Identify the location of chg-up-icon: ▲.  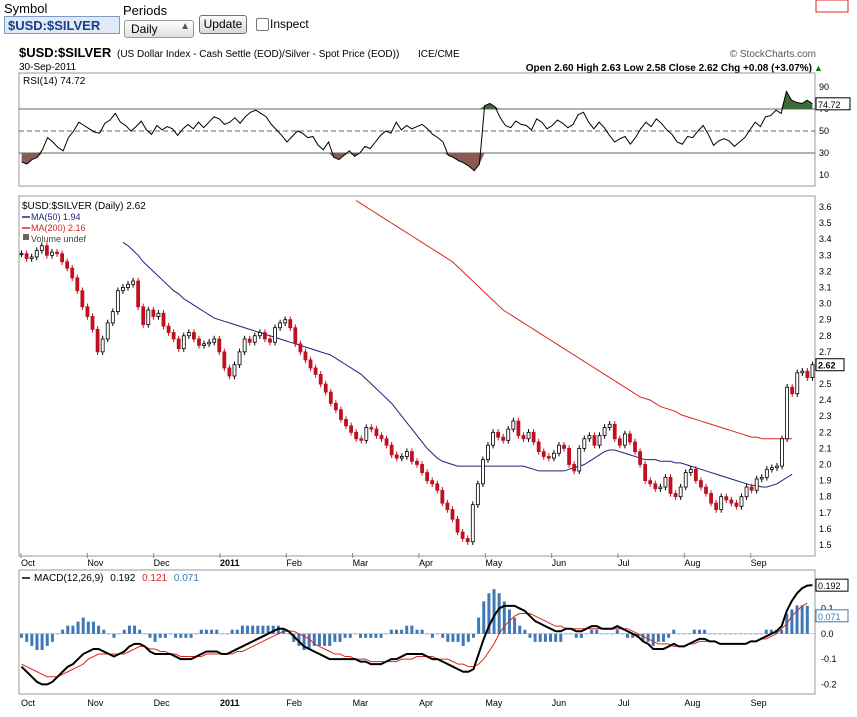
(818, 68).